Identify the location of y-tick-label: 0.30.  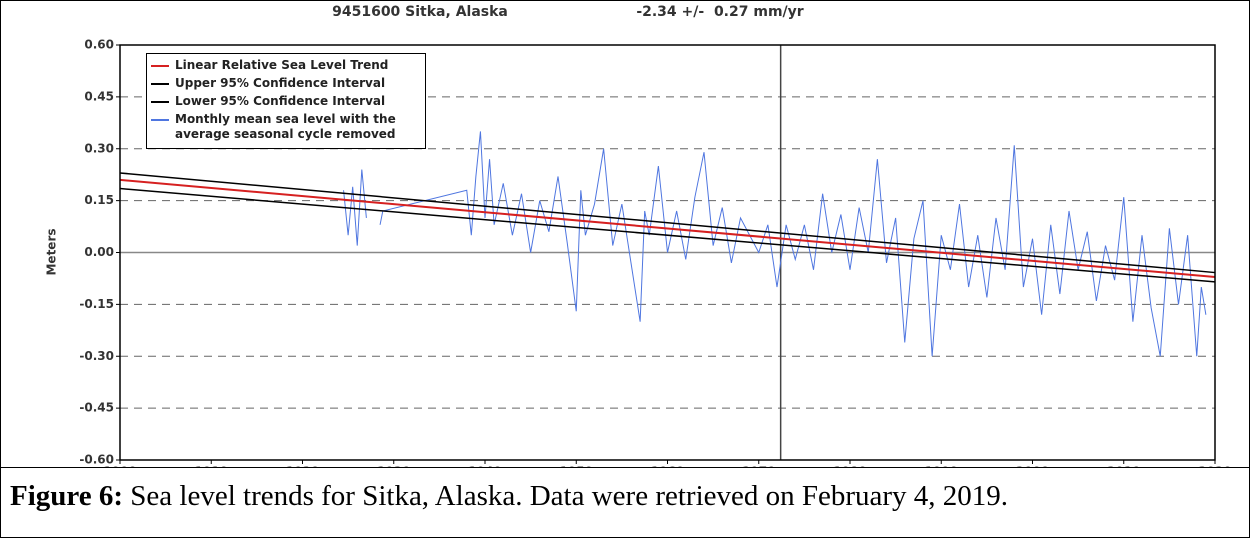
(99, 148).